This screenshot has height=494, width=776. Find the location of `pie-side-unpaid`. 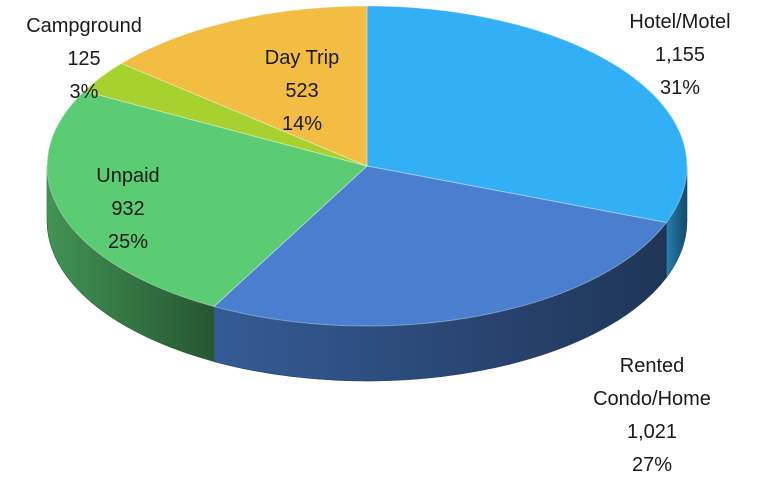

pie-side-unpaid is located at coordinates (130, 263).